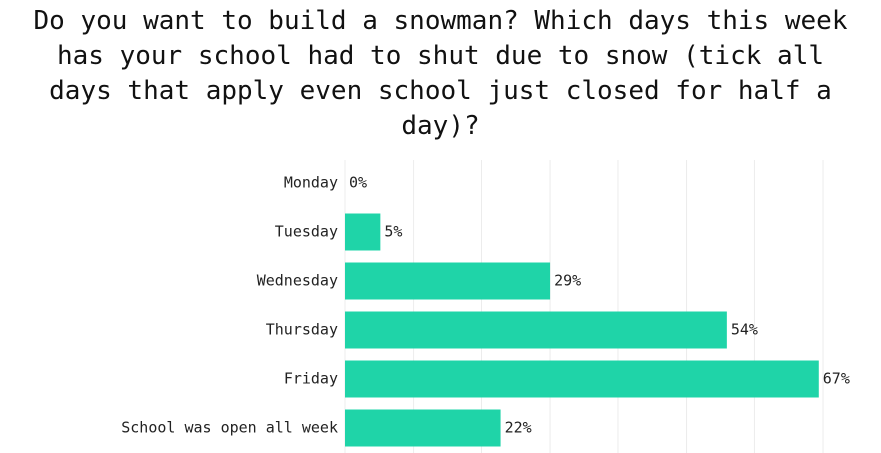 This screenshot has width=881, height=453. Describe the element at coordinates (311, 379) in the screenshot. I see `y-tick-label: Friday` at that location.